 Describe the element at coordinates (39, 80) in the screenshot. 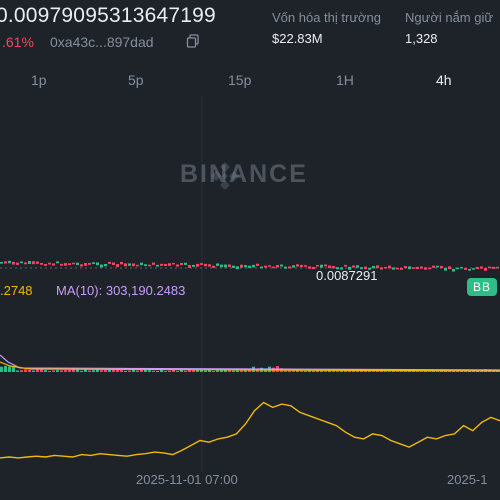

I see `tab-1p: 1p` at that location.